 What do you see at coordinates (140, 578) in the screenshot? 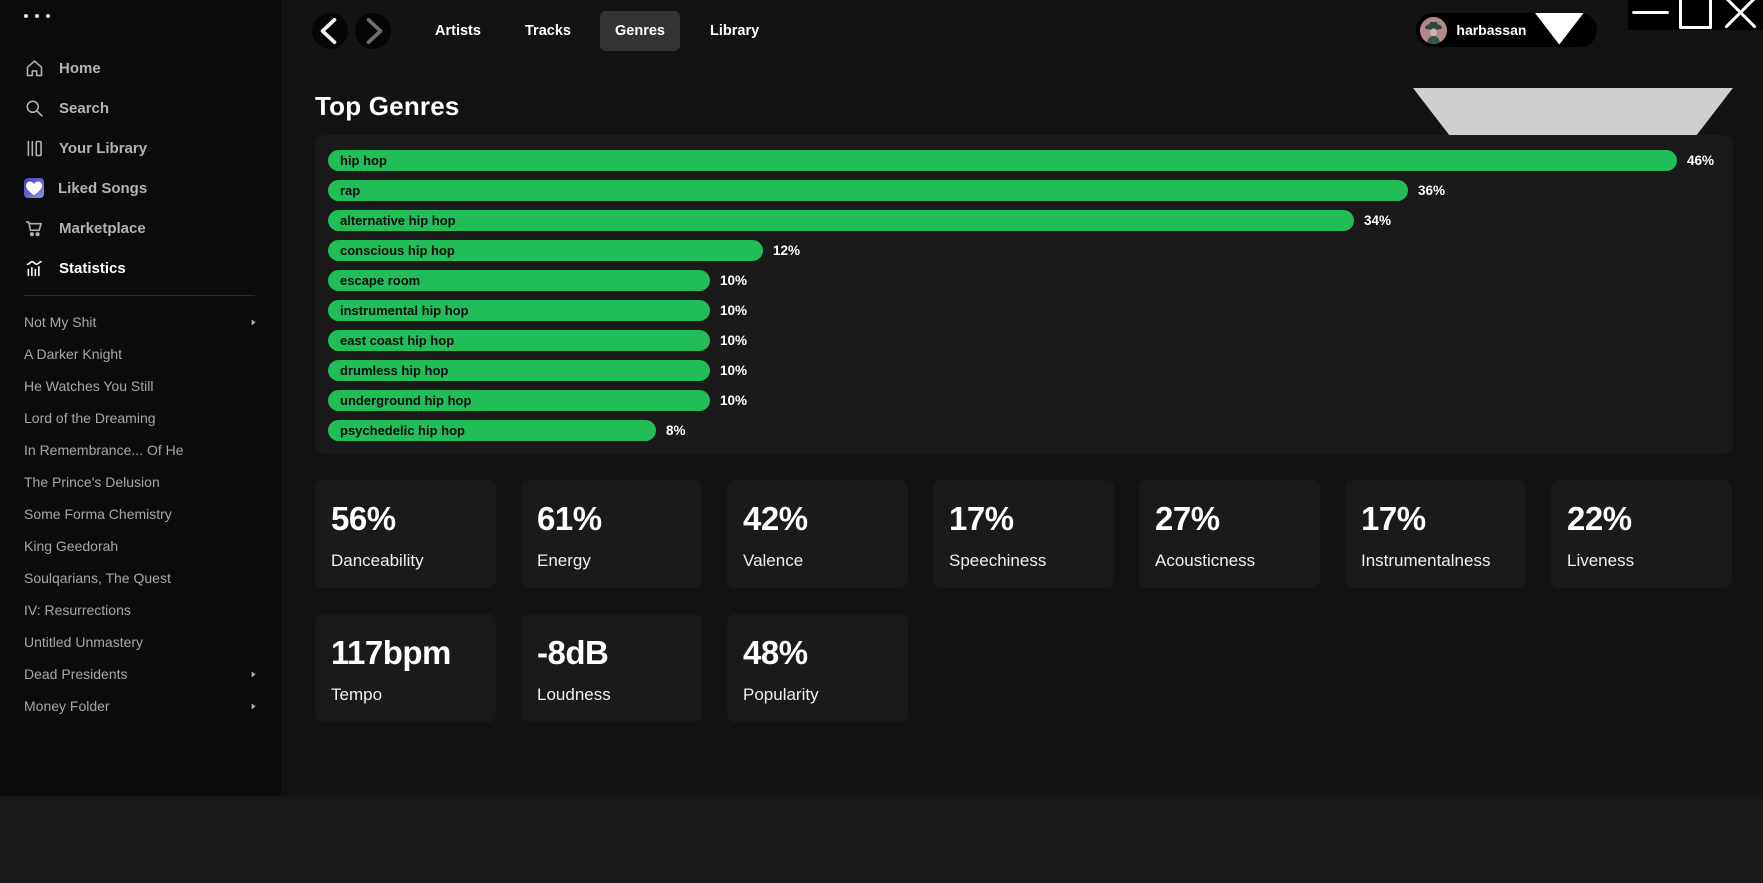
I see `playlist-item: Soulqarians, The Quest` at bounding box center [140, 578].